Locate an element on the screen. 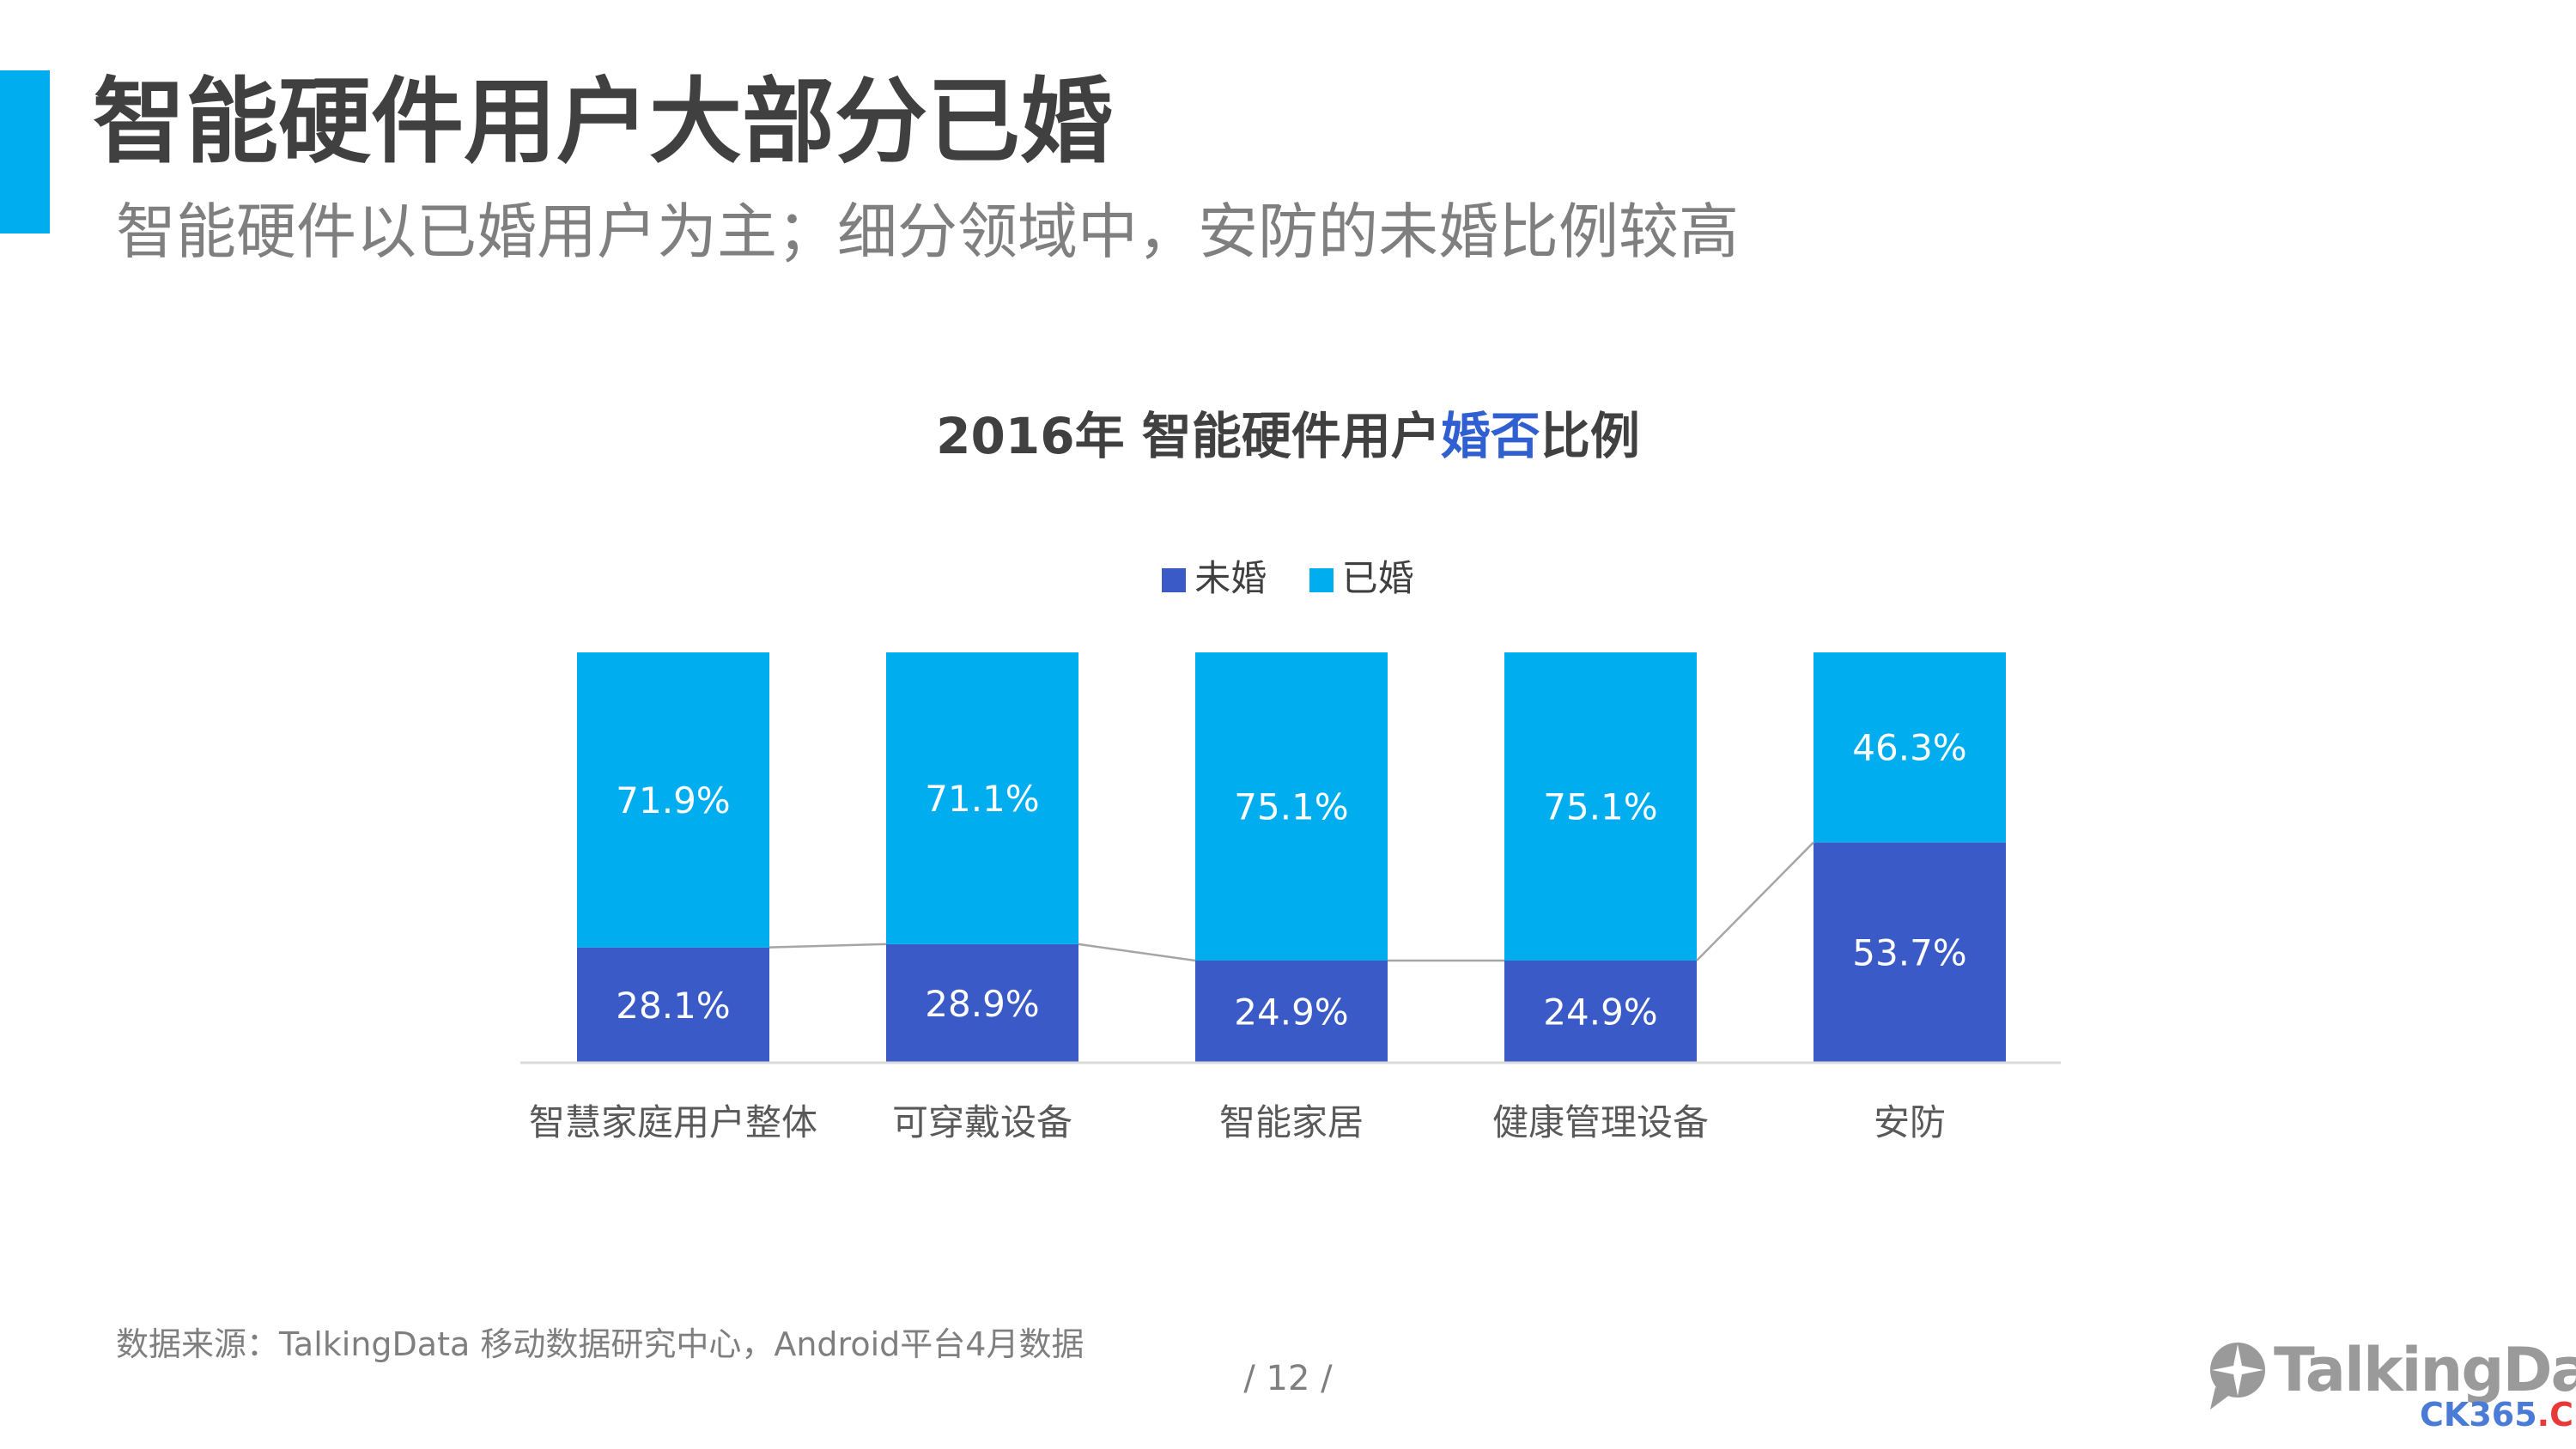 The image size is (2576, 1449). x-tick-label-4: 安防 is located at coordinates (1910, 1122).